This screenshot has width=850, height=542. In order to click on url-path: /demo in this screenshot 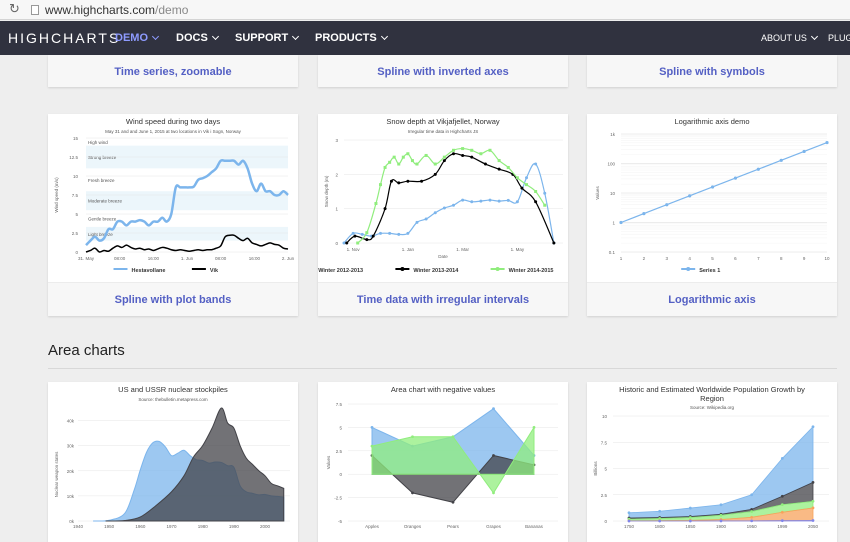, I will do `click(171, 10)`.